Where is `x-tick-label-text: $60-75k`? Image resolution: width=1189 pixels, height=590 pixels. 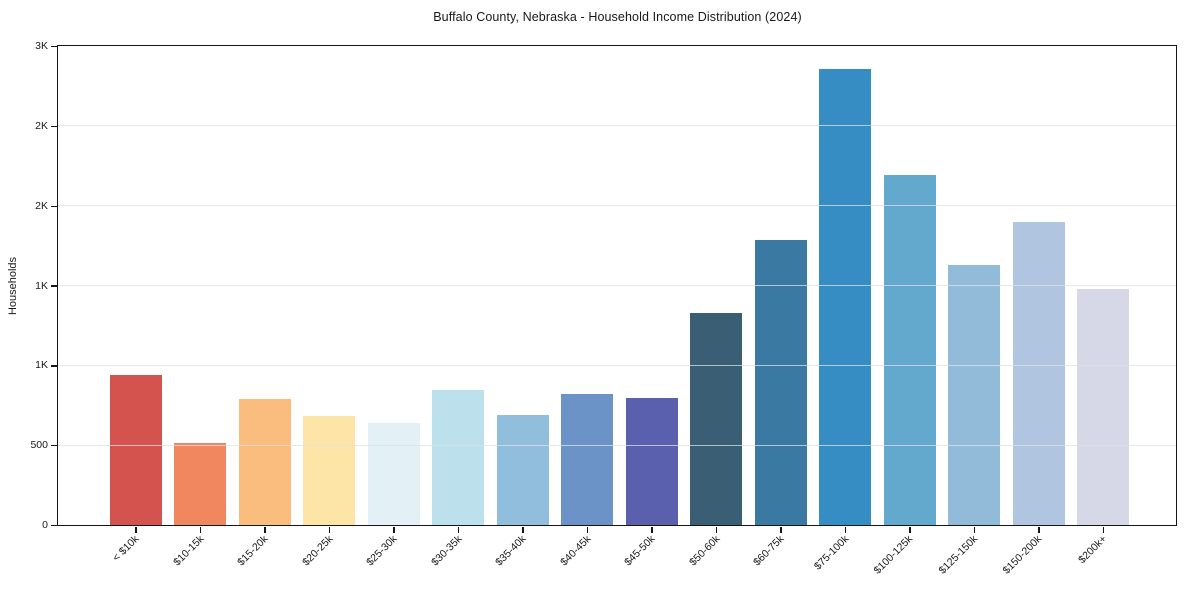 x-tick-label-text: $60-75k is located at coordinates (769, 551).